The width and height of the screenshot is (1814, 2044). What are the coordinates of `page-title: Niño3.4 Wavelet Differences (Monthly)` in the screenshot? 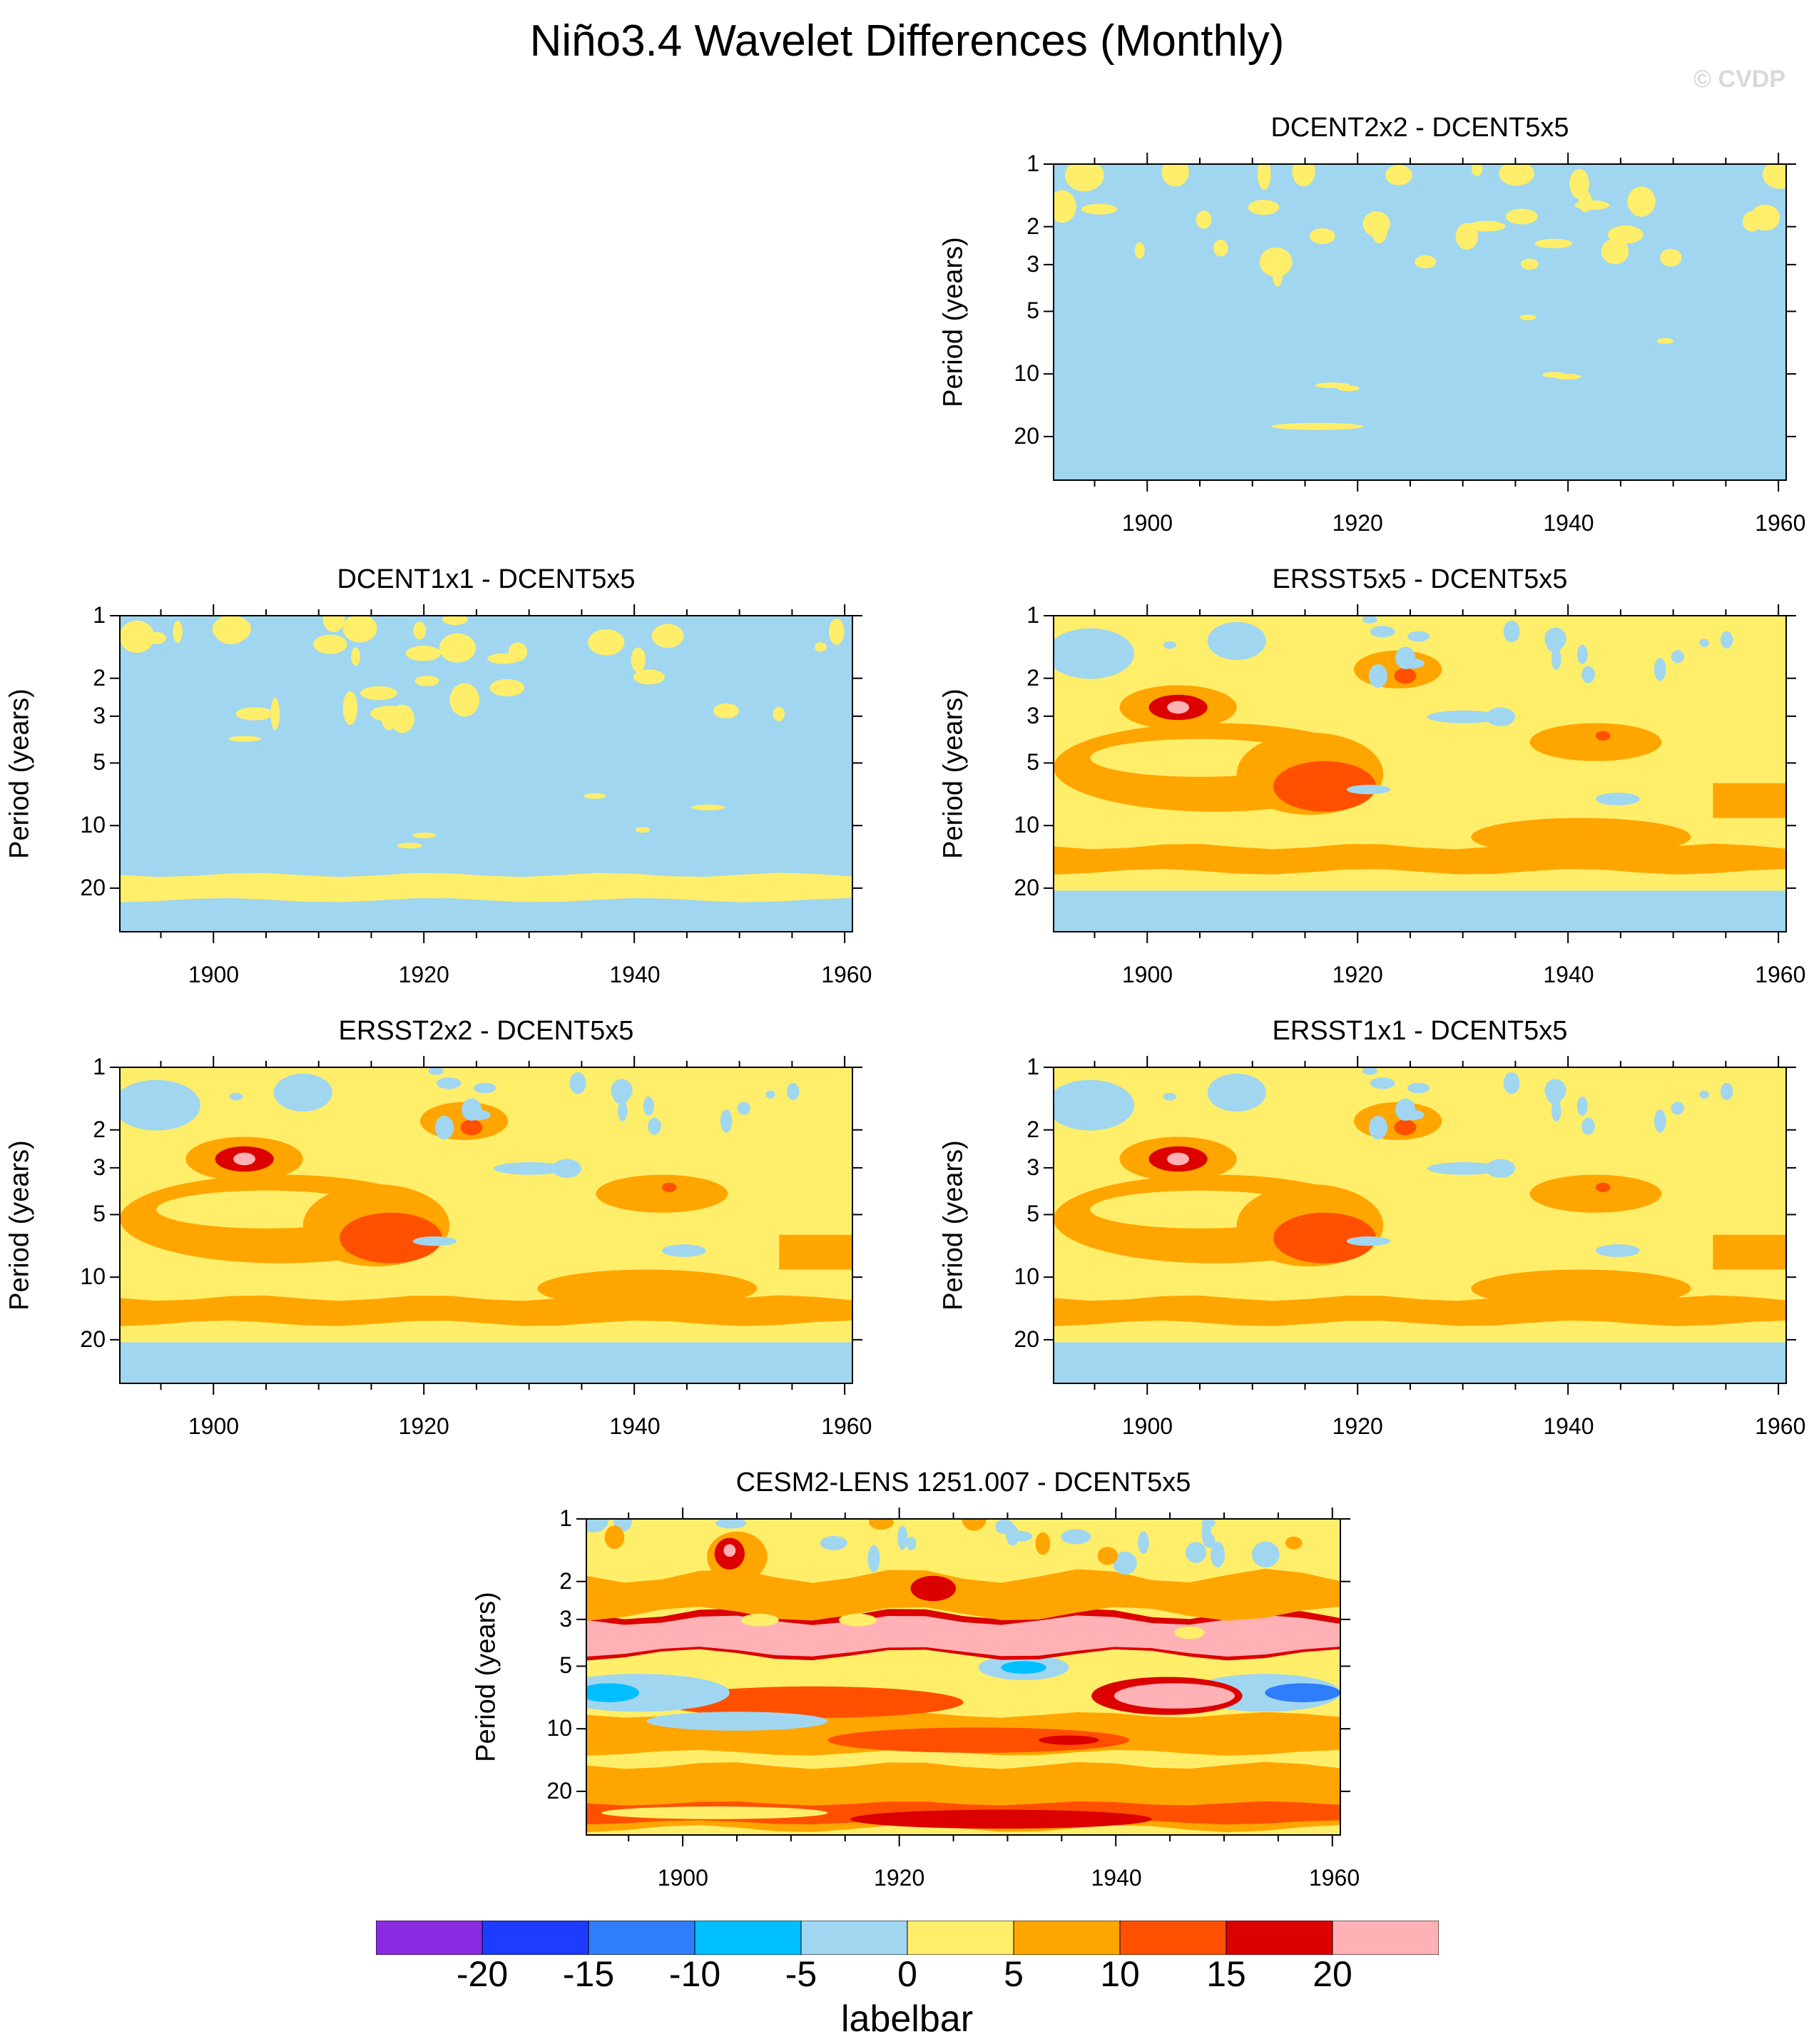 It's located at (907, 41).